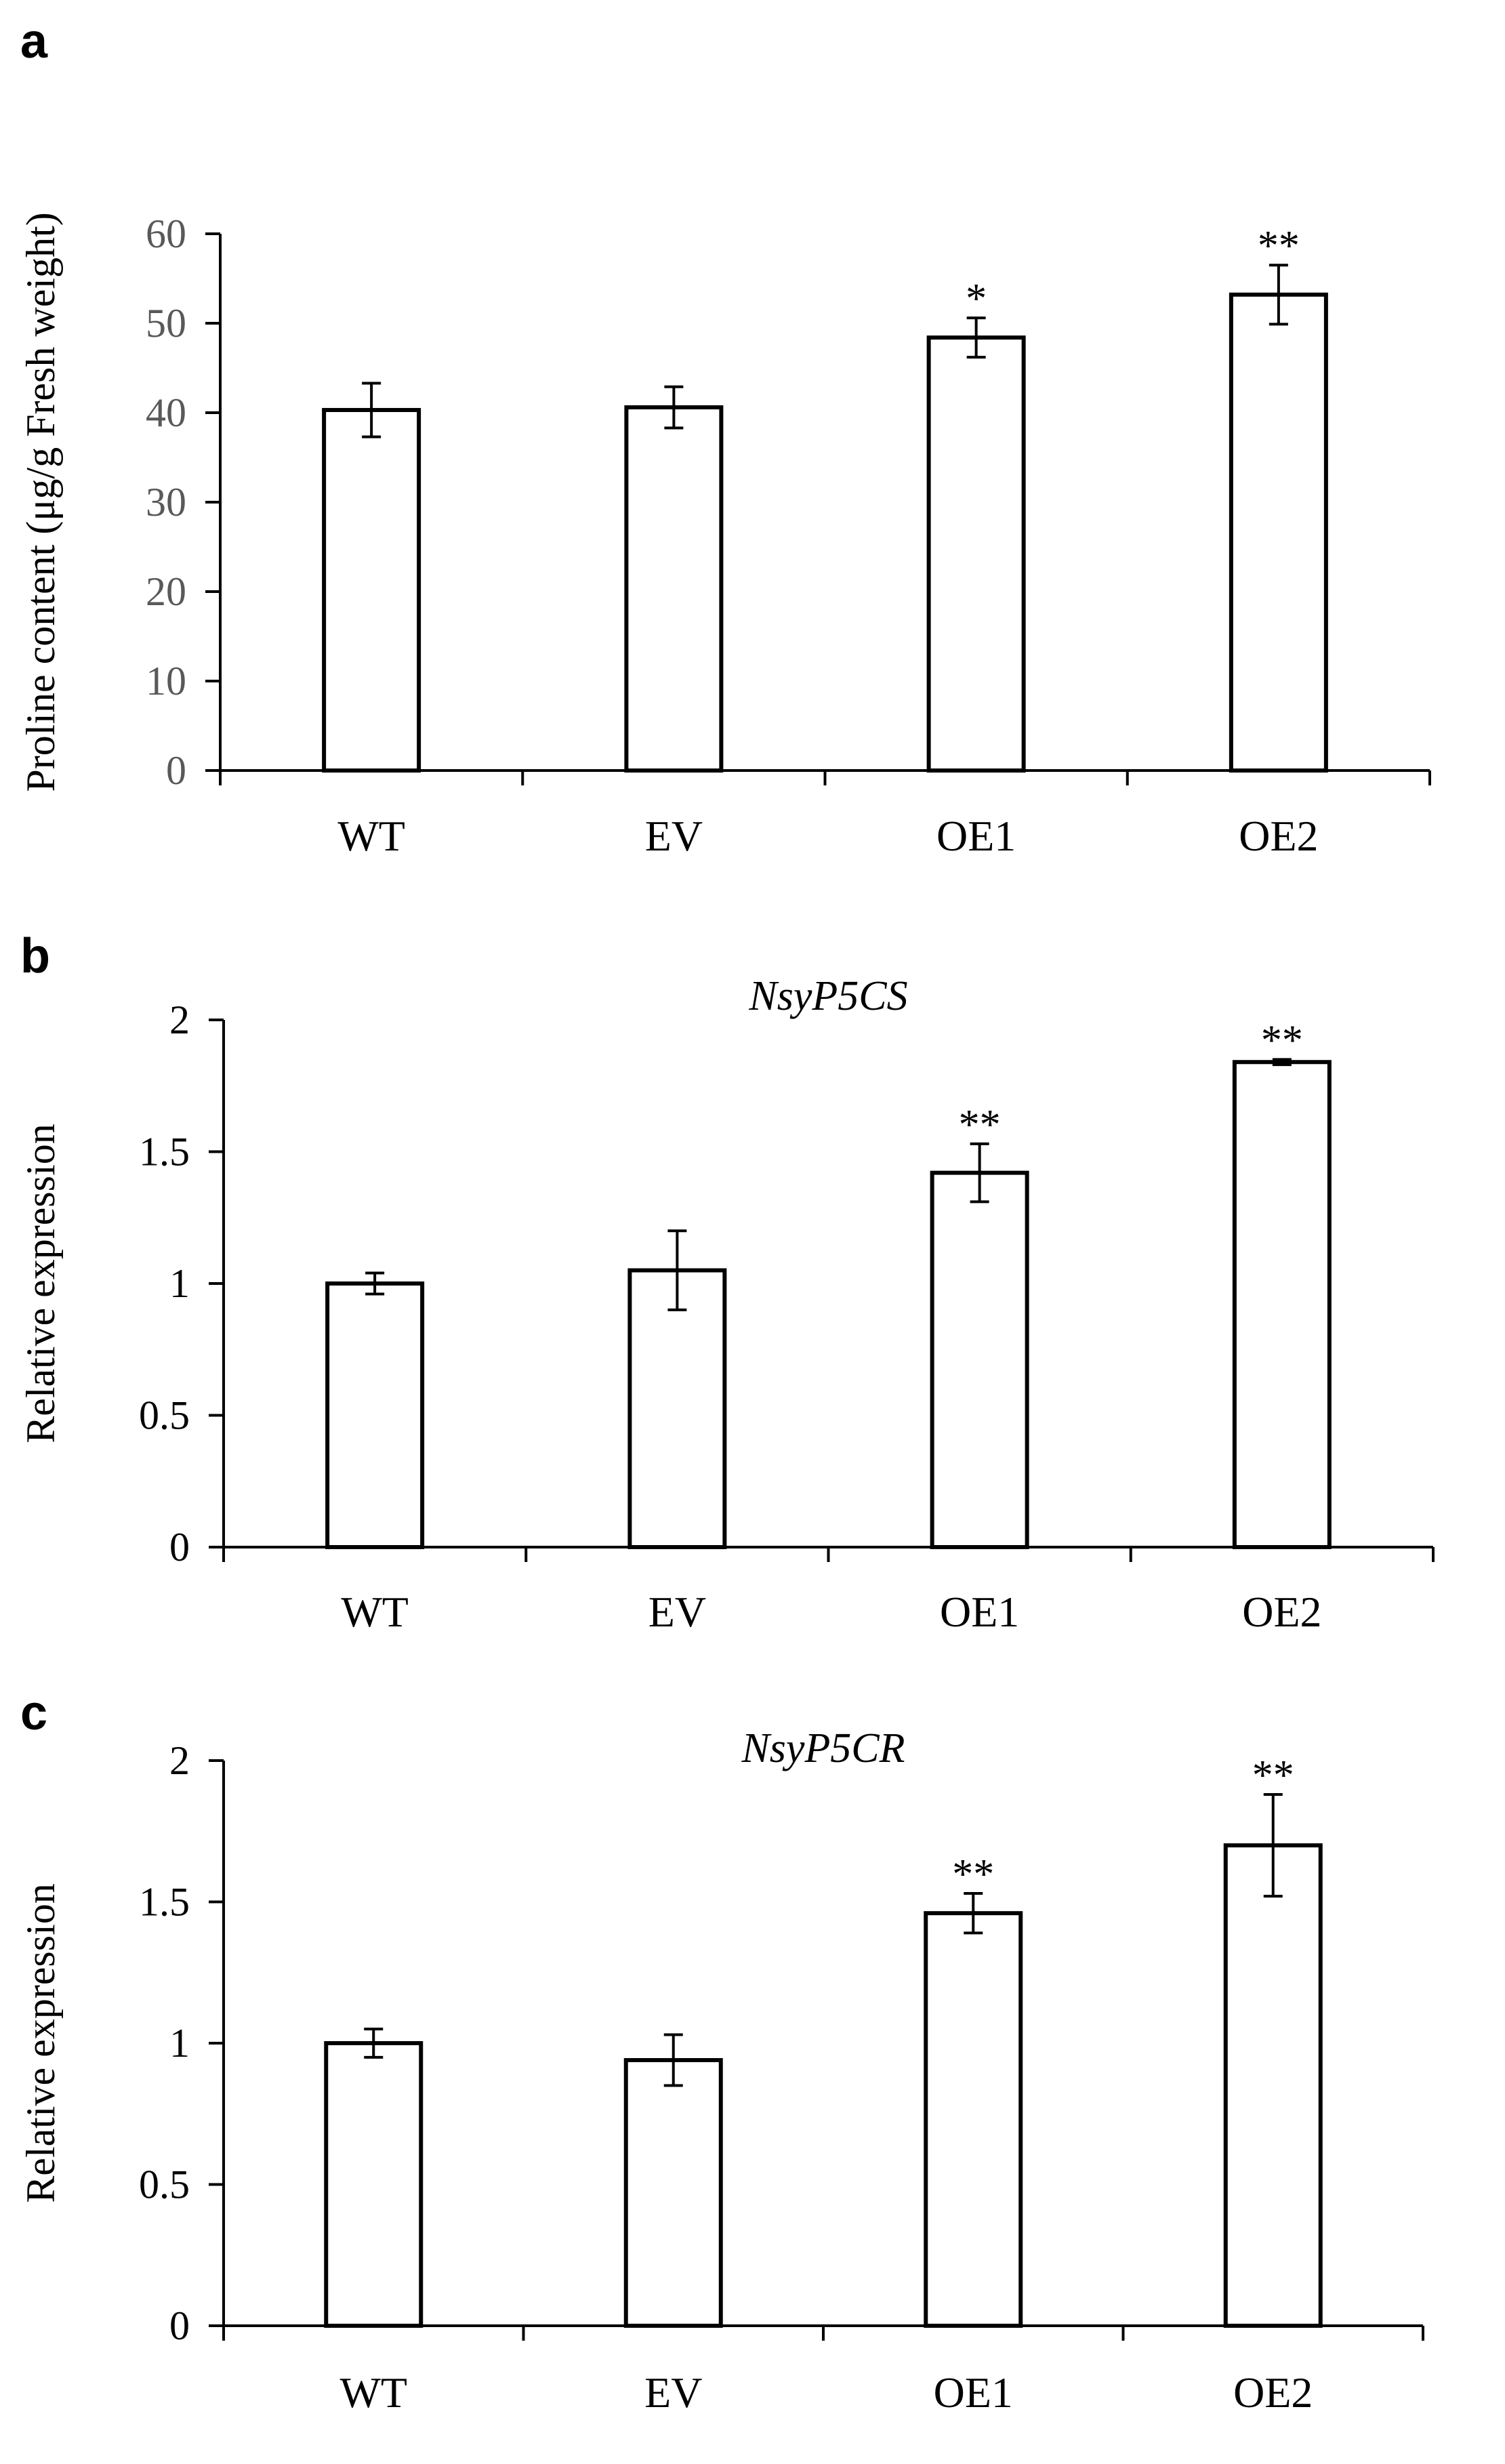  I want to click on y-tick-label: 10, so click(166, 681).